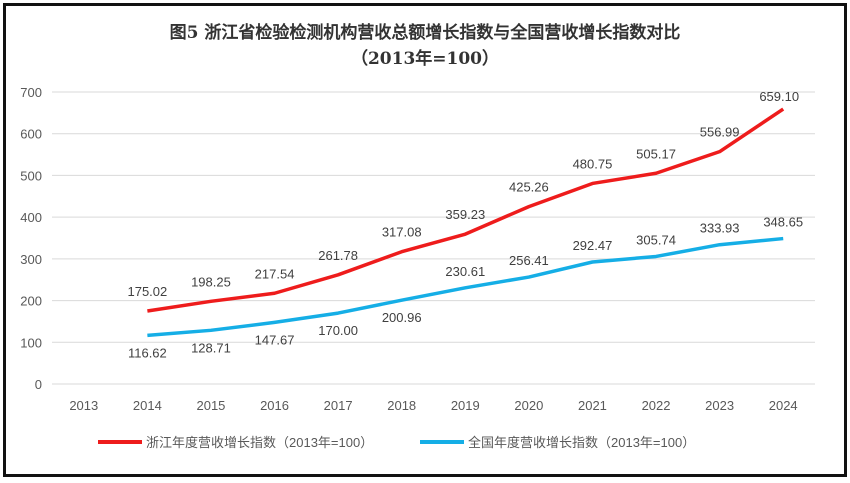 The image size is (850, 483). I want to click on data-label: 659.10, so click(779, 96).